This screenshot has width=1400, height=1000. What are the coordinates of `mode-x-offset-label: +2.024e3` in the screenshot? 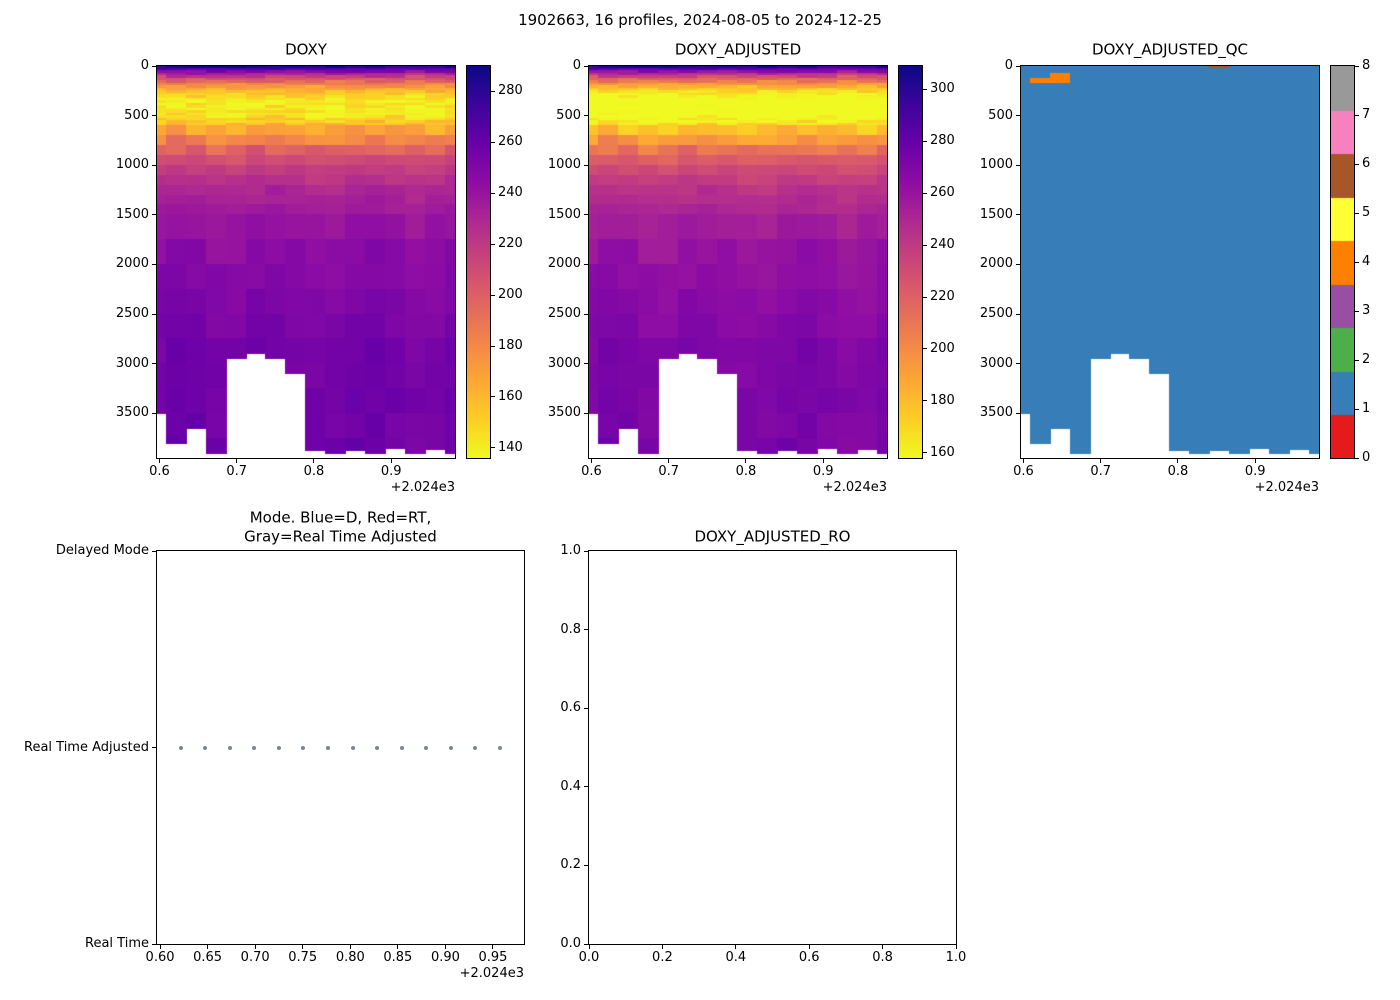 It's located at (491, 973).